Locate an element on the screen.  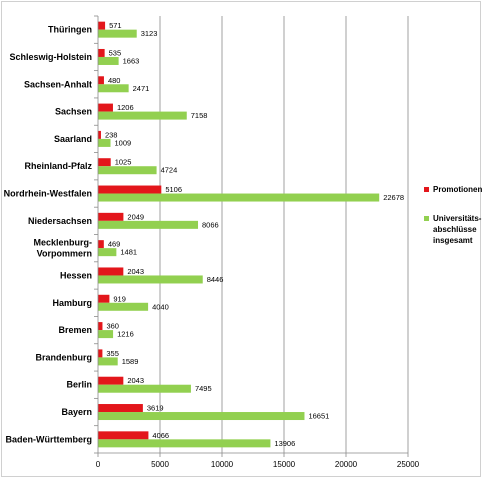
bar-universitäts-abschlüsse-insgesamt-niedersachsen is located at coordinates (148, 224).